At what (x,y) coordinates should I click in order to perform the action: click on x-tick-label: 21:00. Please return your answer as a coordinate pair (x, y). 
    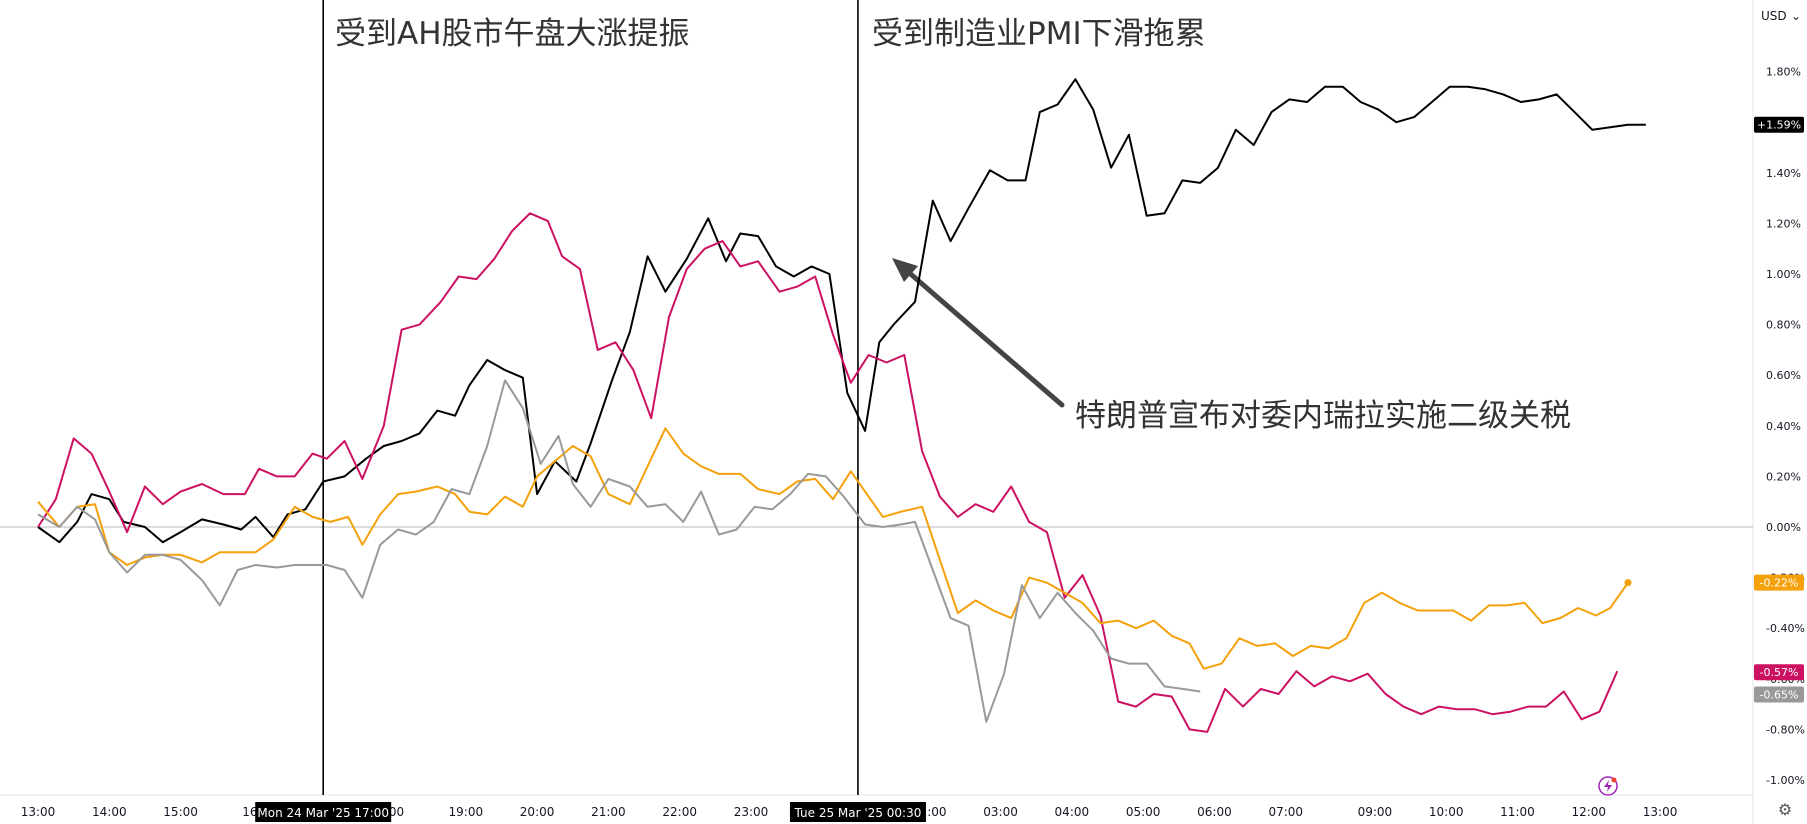
    Looking at the image, I should click on (608, 812).